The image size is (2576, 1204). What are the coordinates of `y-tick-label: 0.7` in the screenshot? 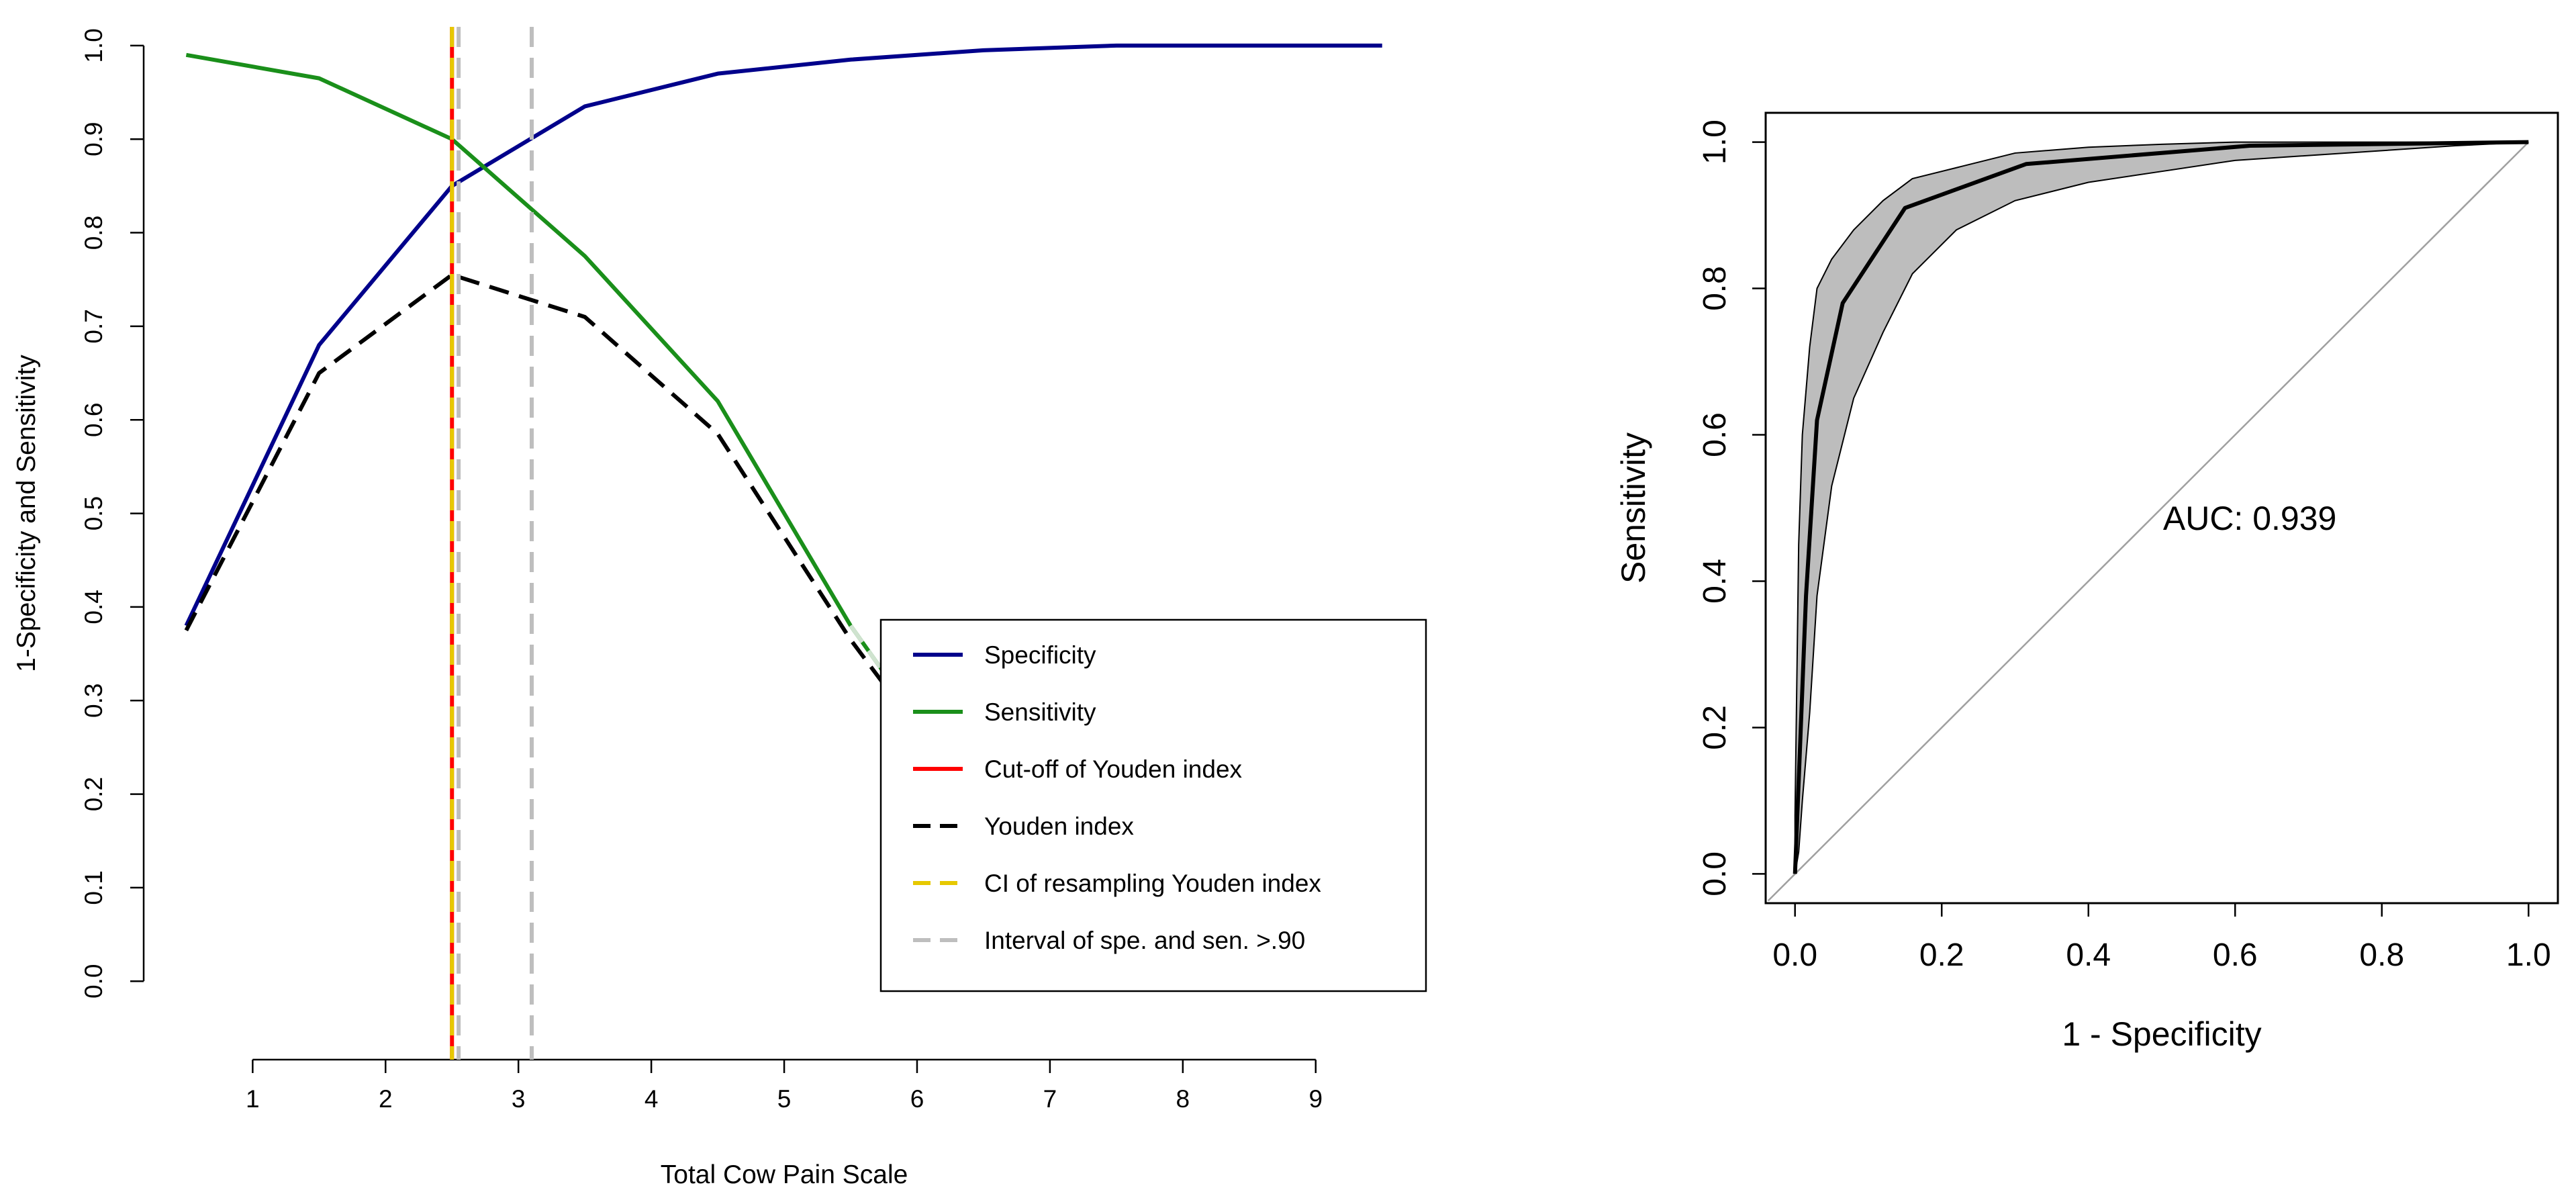 It's located at (93, 326).